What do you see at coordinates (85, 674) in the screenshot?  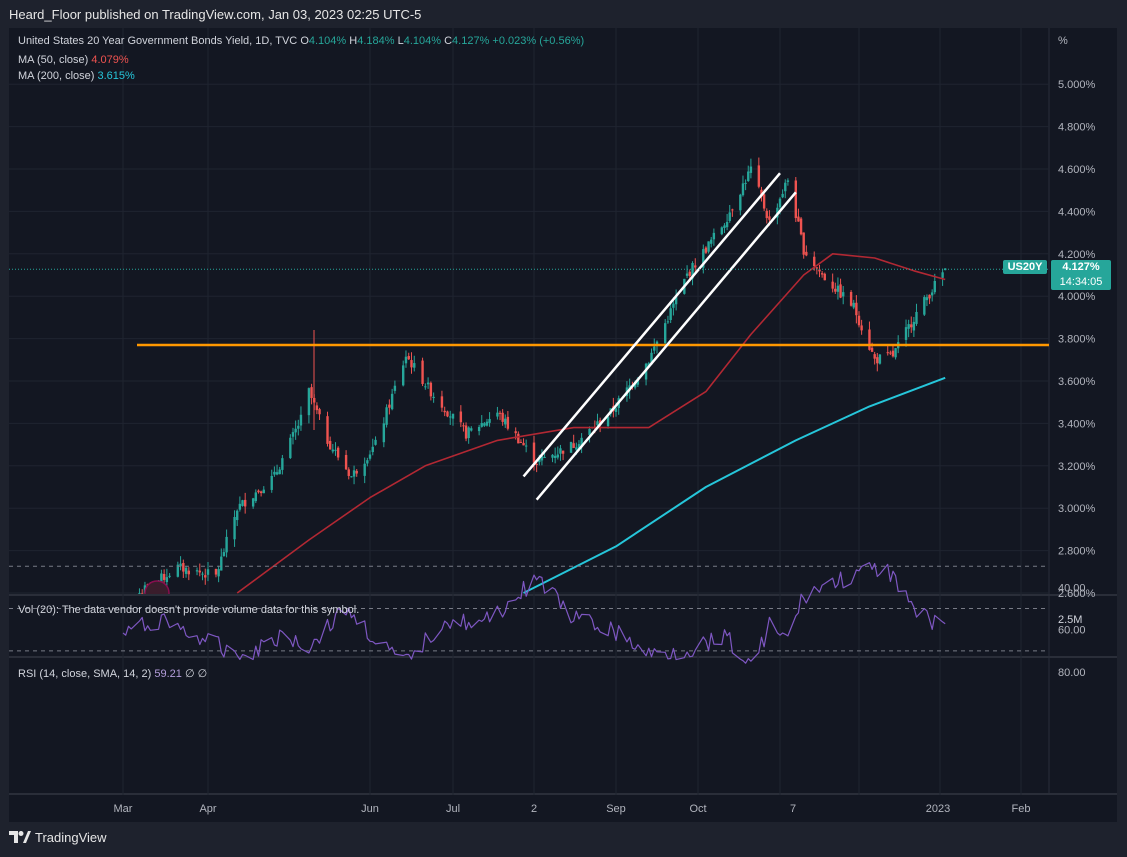 I see `rsi-label: RSI (14, close, SMA, 14, 2)` at bounding box center [85, 674].